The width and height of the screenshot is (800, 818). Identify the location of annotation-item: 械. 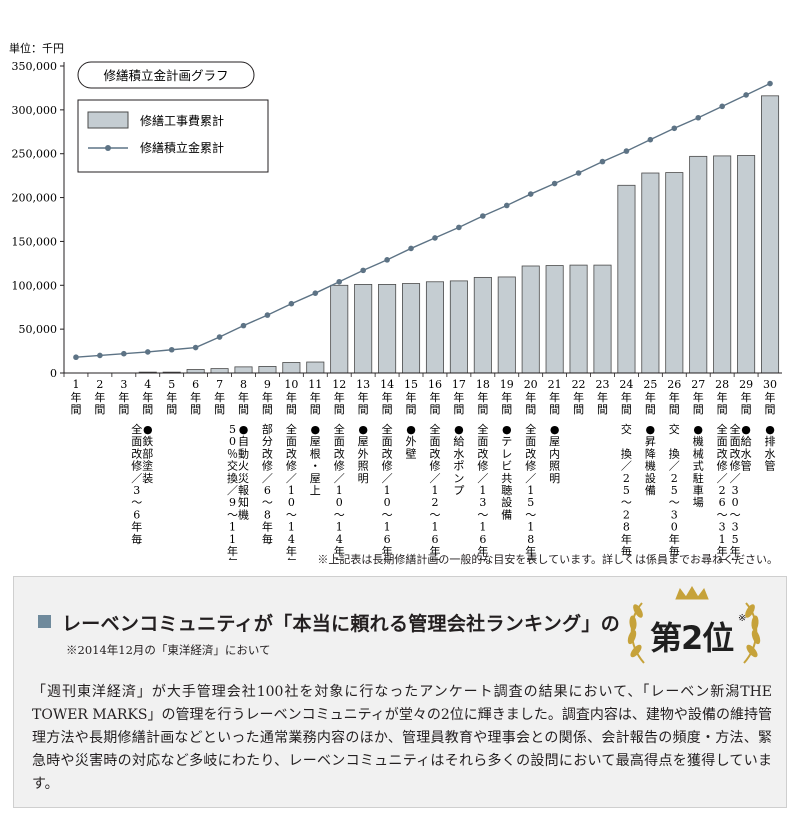
(698, 453).